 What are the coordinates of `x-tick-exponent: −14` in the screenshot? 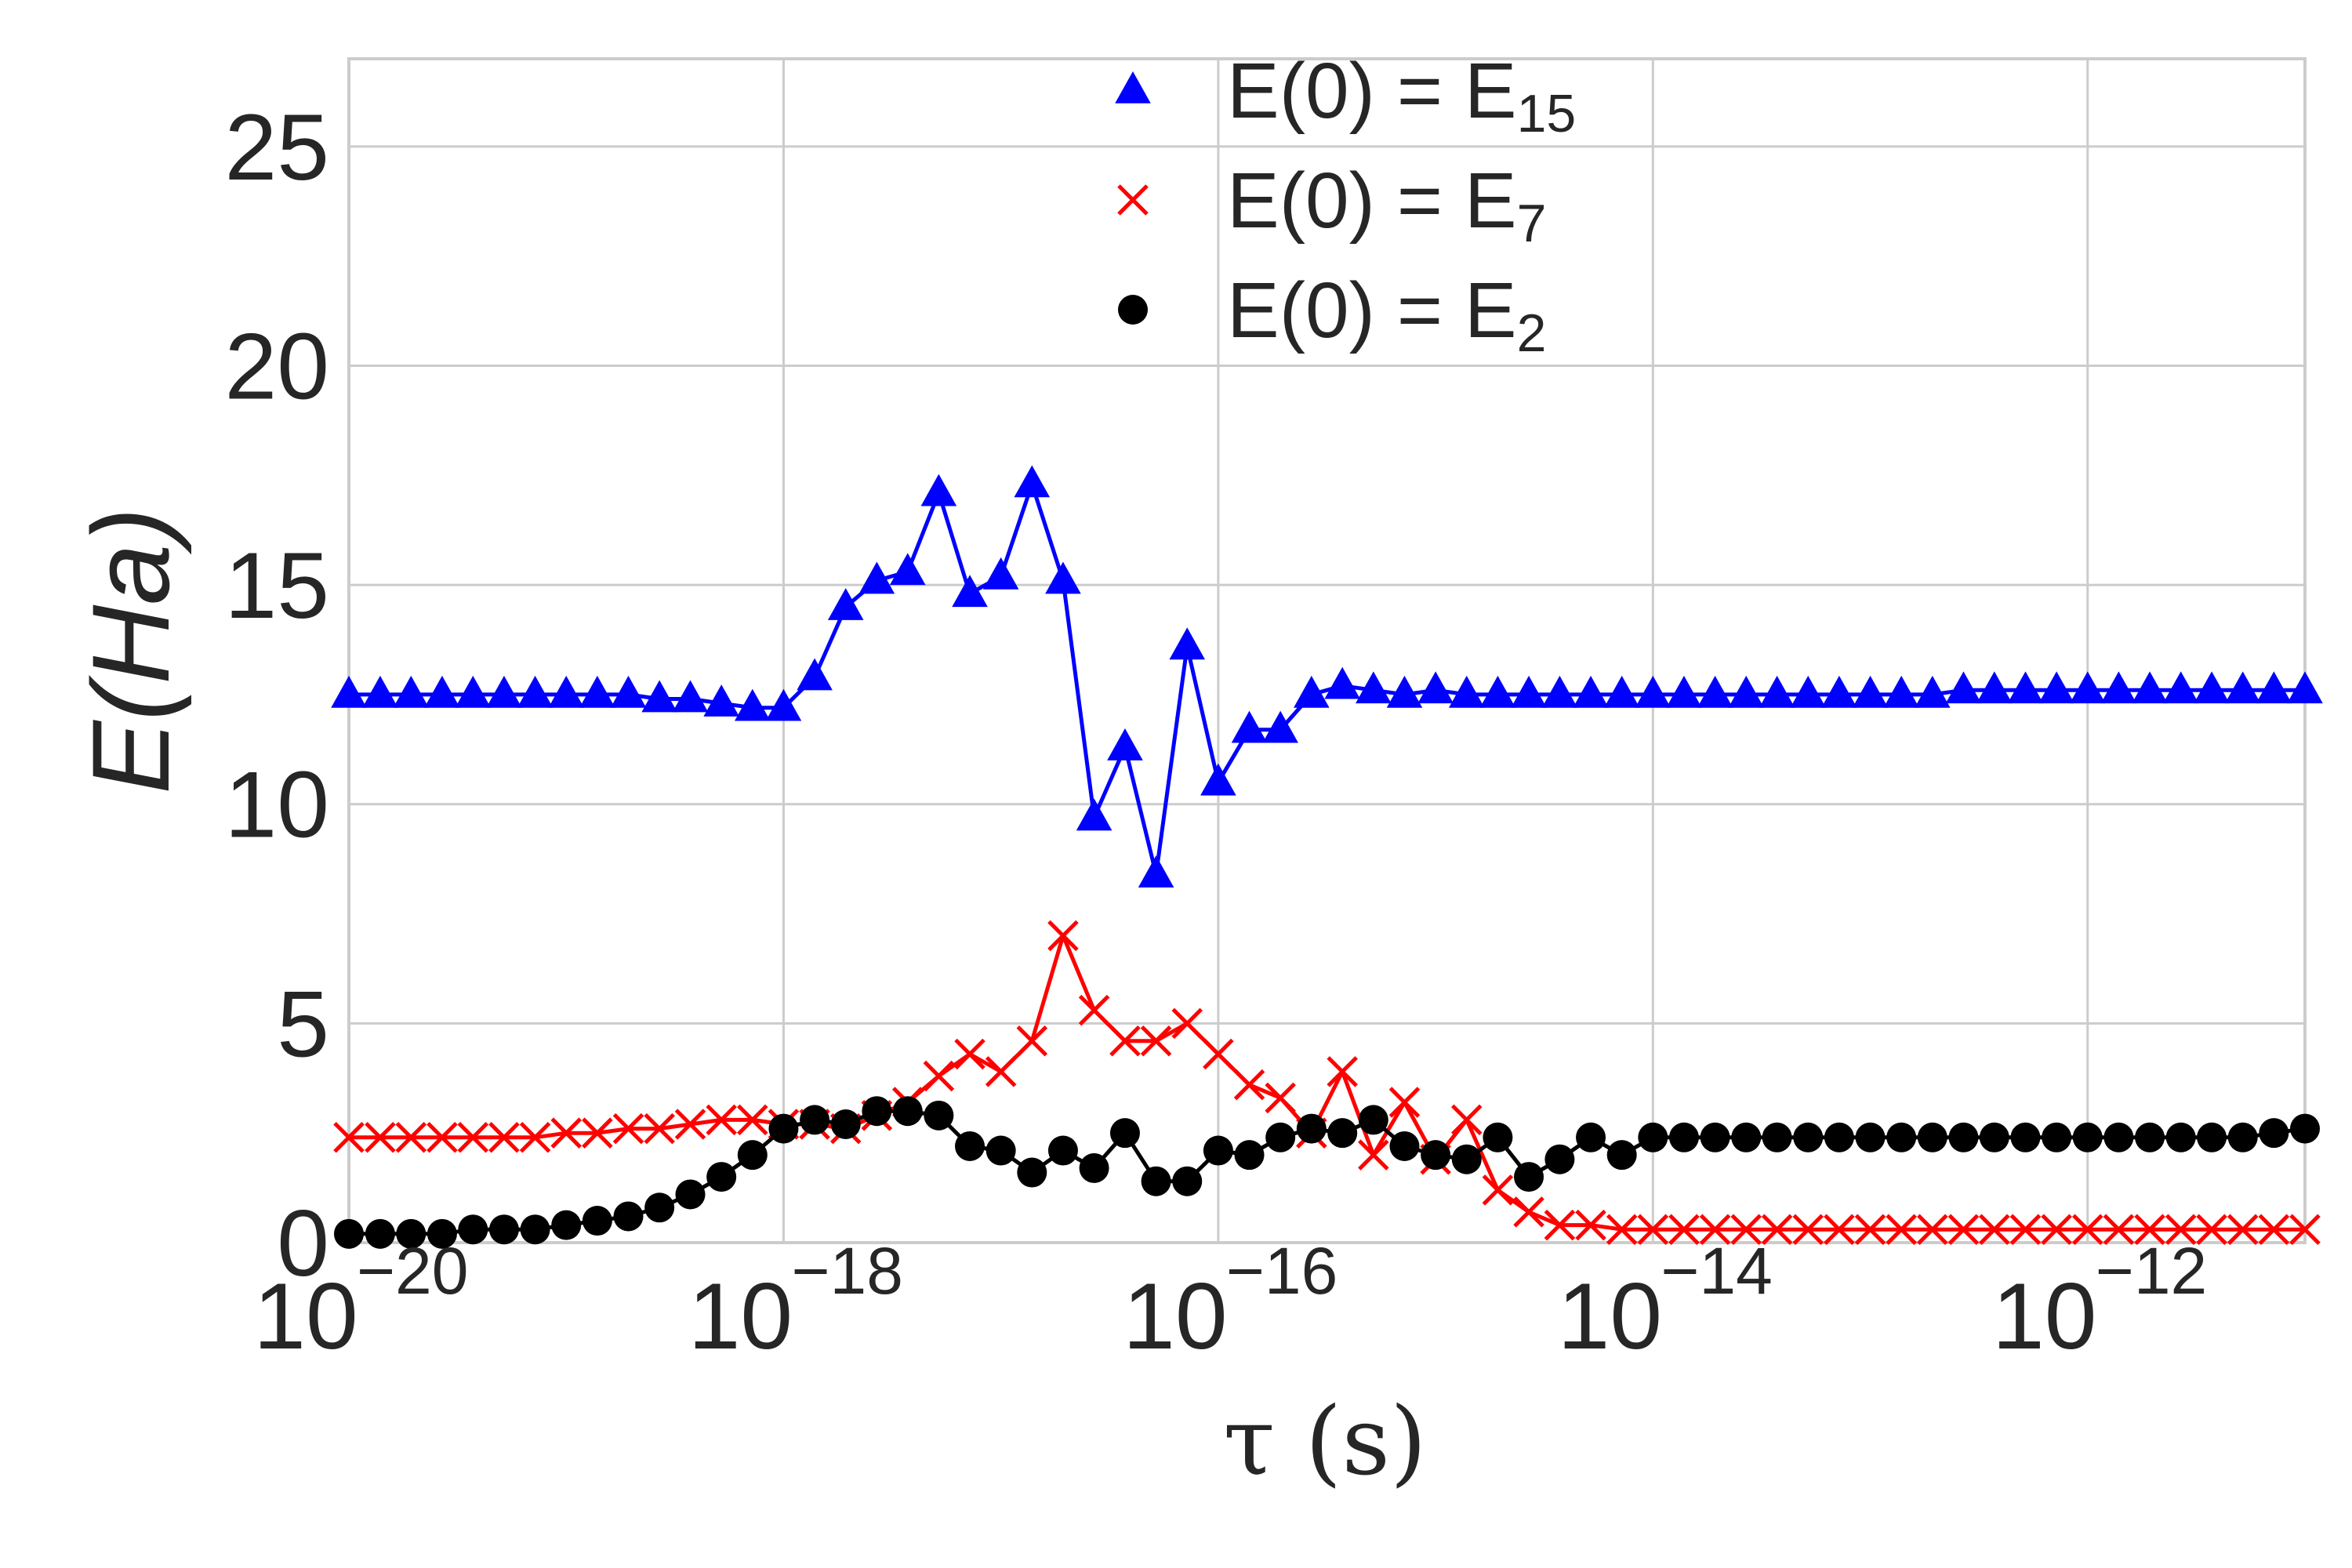 It's located at (1717, 1271).